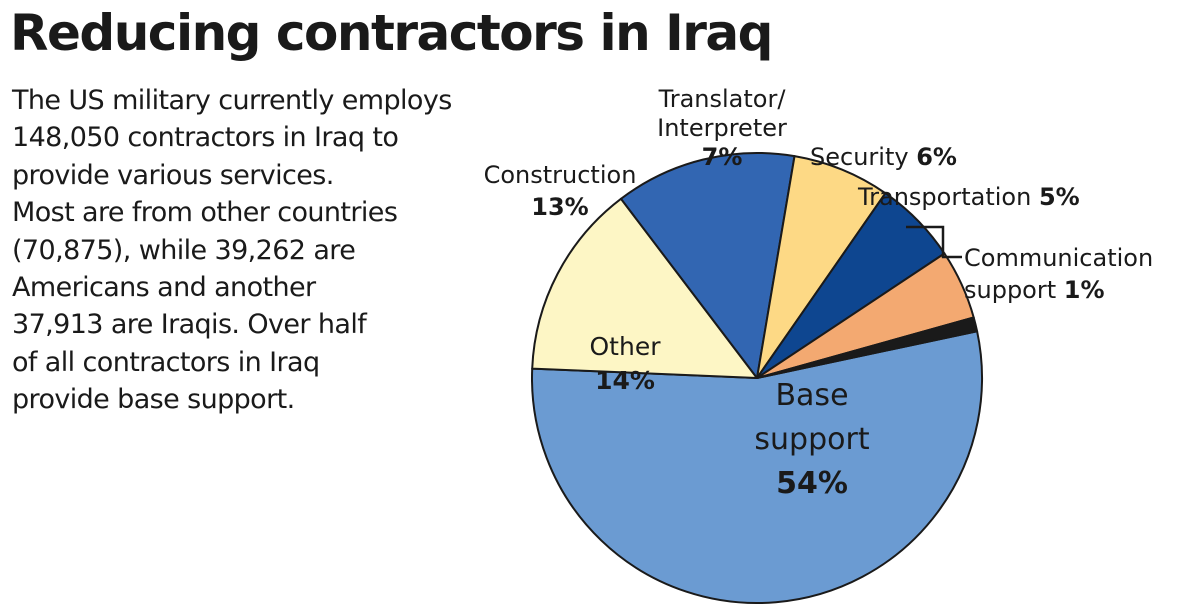 This screenshot has width=1200, height=611. I want to click on intro-line: Most are from other countries, so click(205, 213).